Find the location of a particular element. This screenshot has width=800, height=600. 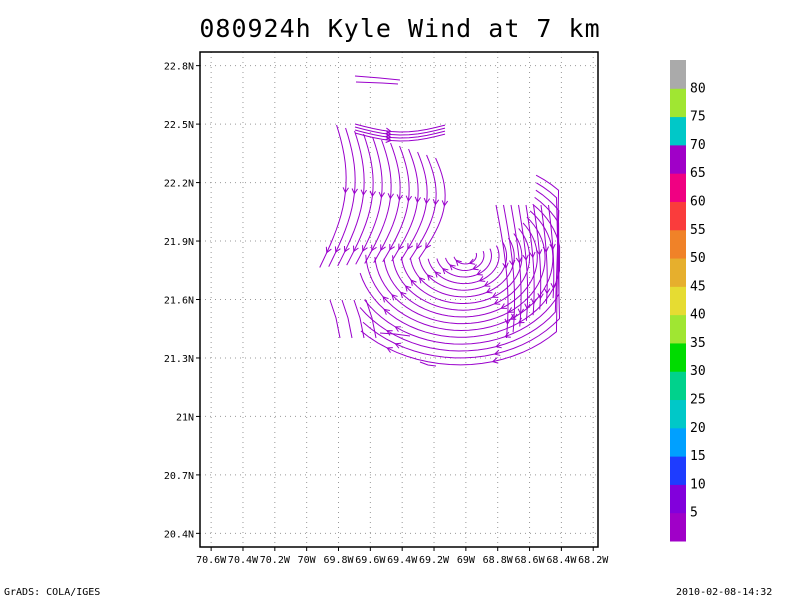

colorbar-label: 40 is located at coordinates (698, 315).